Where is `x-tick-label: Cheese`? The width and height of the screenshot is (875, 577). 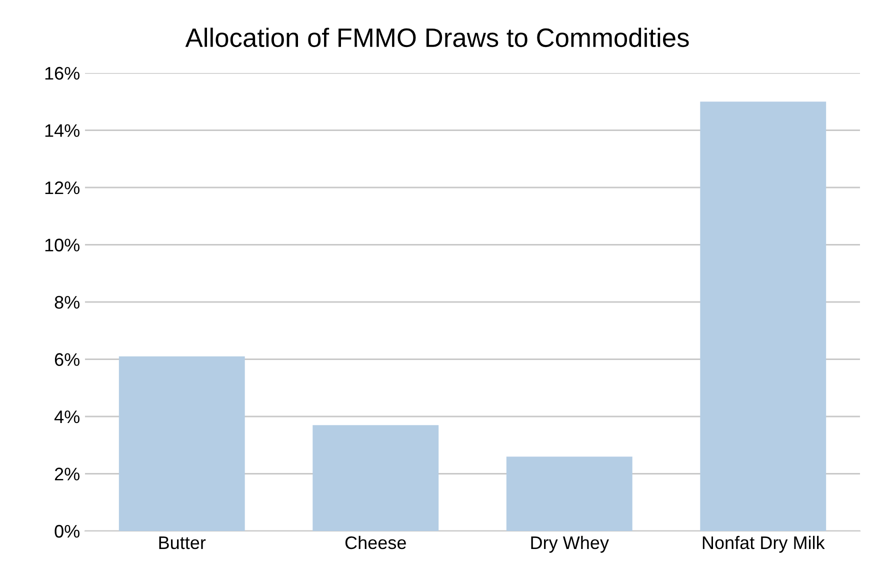 x-tick-label: Cheese is located at coordinates (375, 543).